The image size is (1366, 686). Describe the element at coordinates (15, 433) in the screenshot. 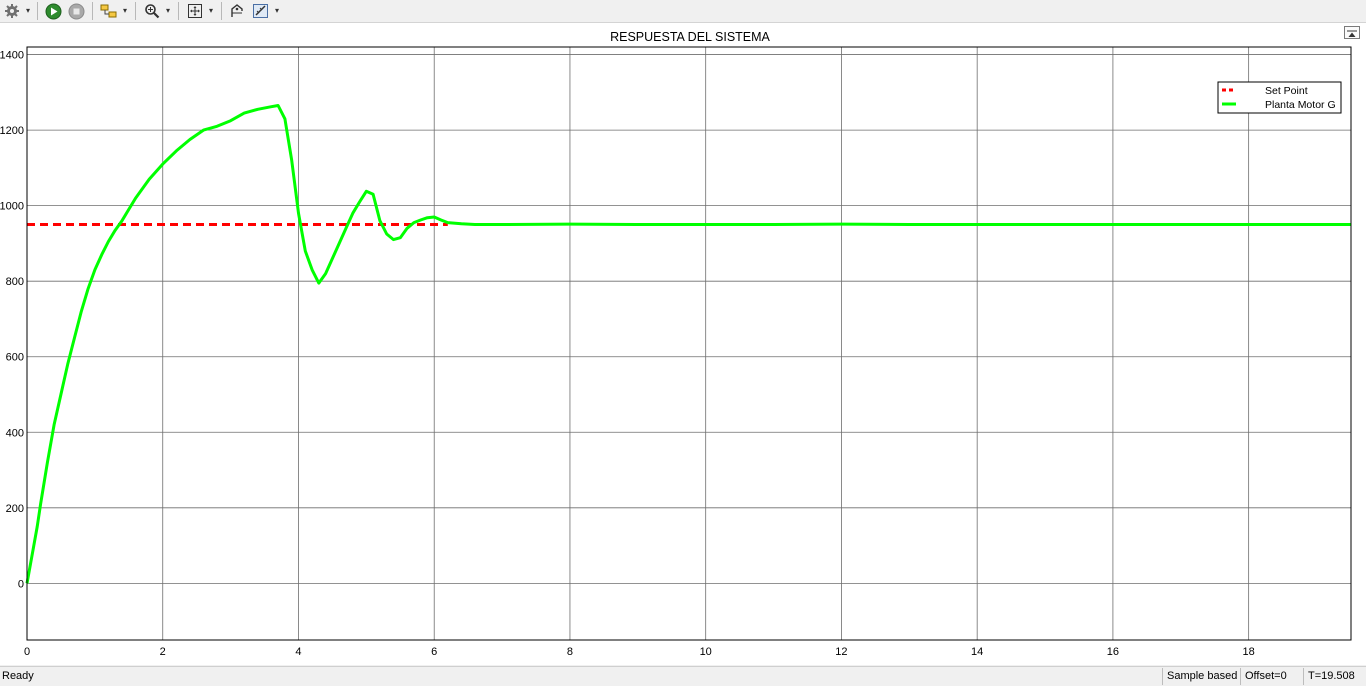

I see `y-tick-label: 400` at that location.